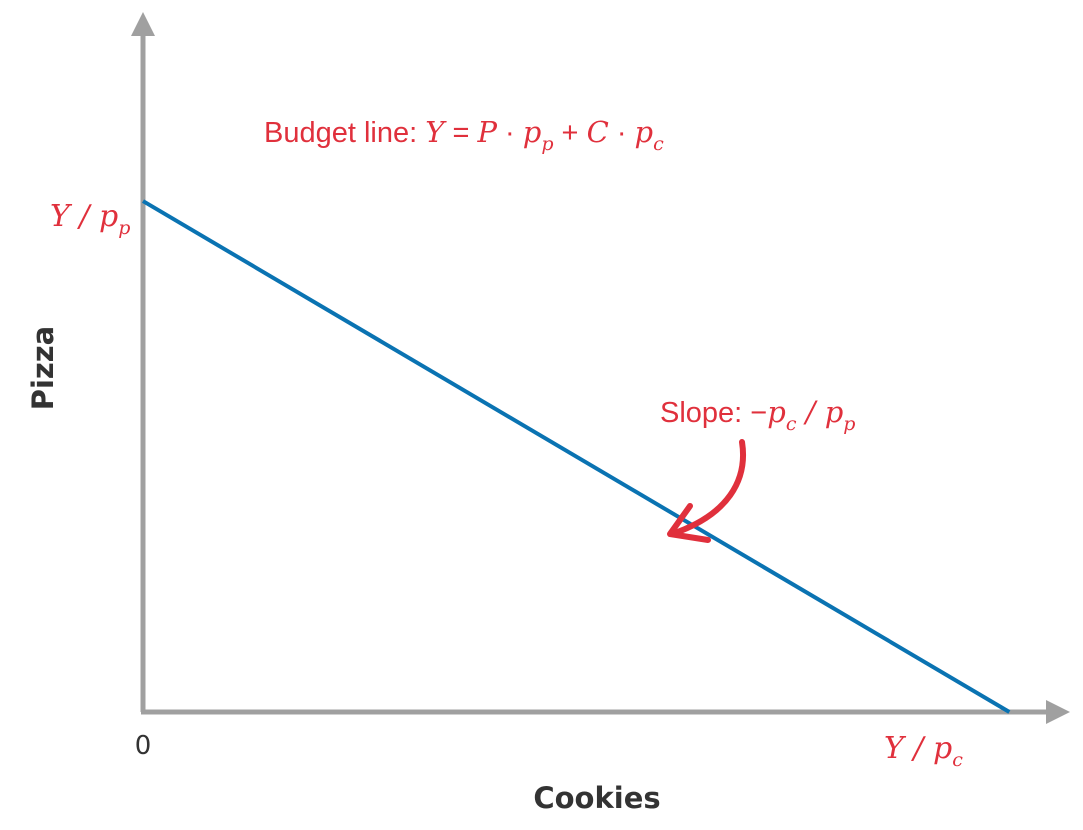 Image resolution: width=1083 pixels, height=830 pixels. Describe the element at coordinates (957, 760) in the screenshot. I see `x-intercept-sub: c` at that location.